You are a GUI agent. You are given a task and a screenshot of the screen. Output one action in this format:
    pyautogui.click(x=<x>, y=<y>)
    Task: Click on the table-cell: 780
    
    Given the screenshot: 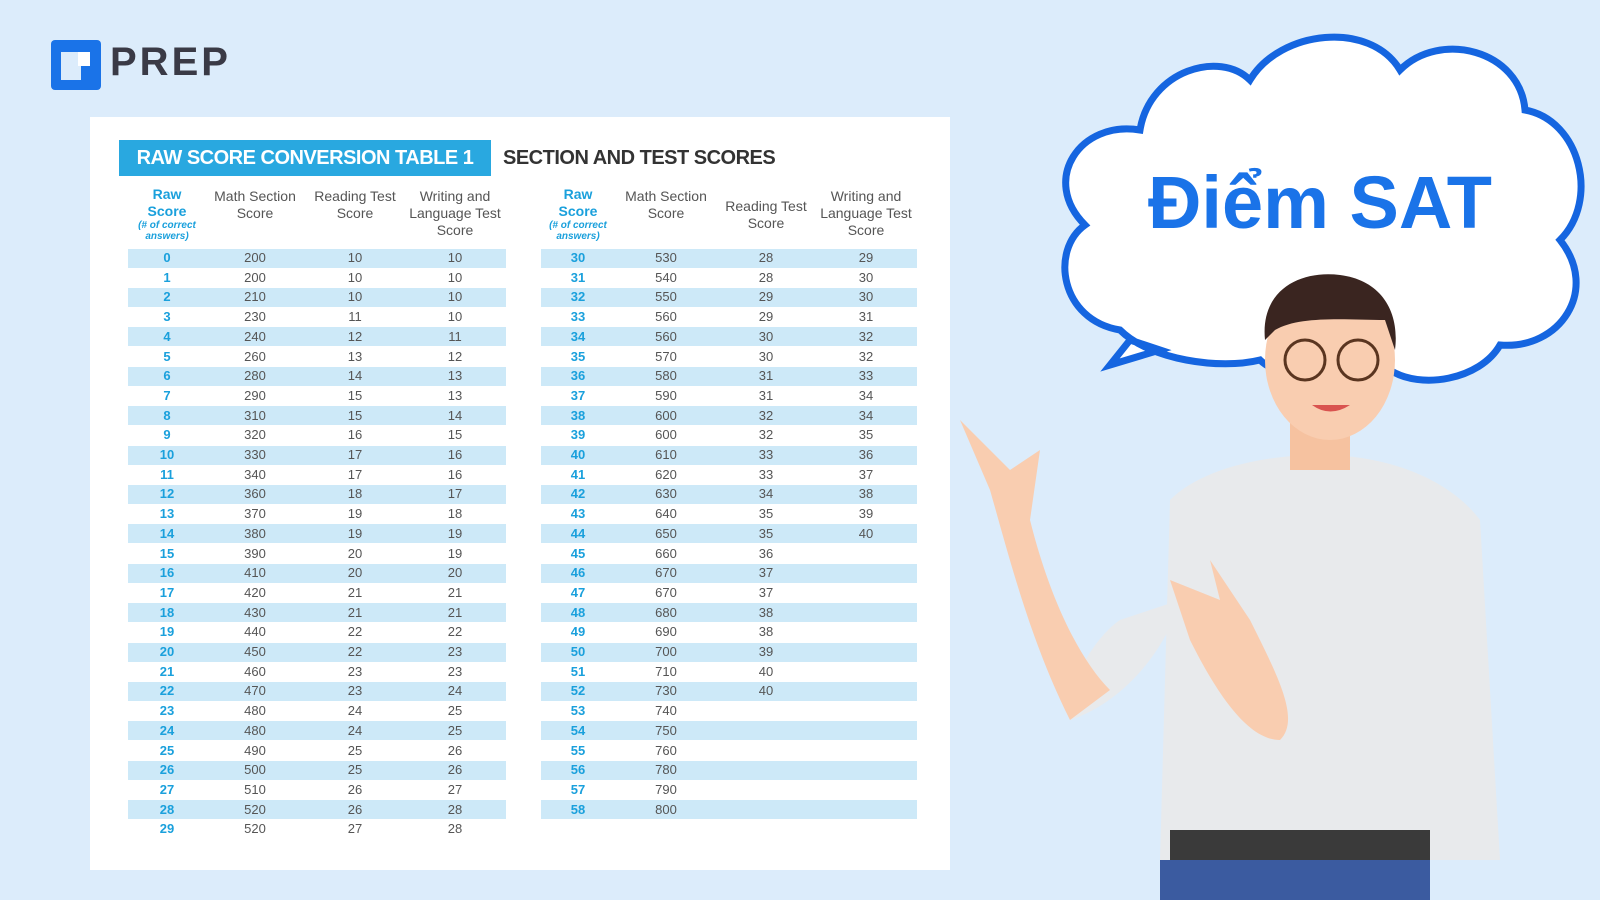 What is the action you would take?
    pyautogui.click(x=666, y=770)
    